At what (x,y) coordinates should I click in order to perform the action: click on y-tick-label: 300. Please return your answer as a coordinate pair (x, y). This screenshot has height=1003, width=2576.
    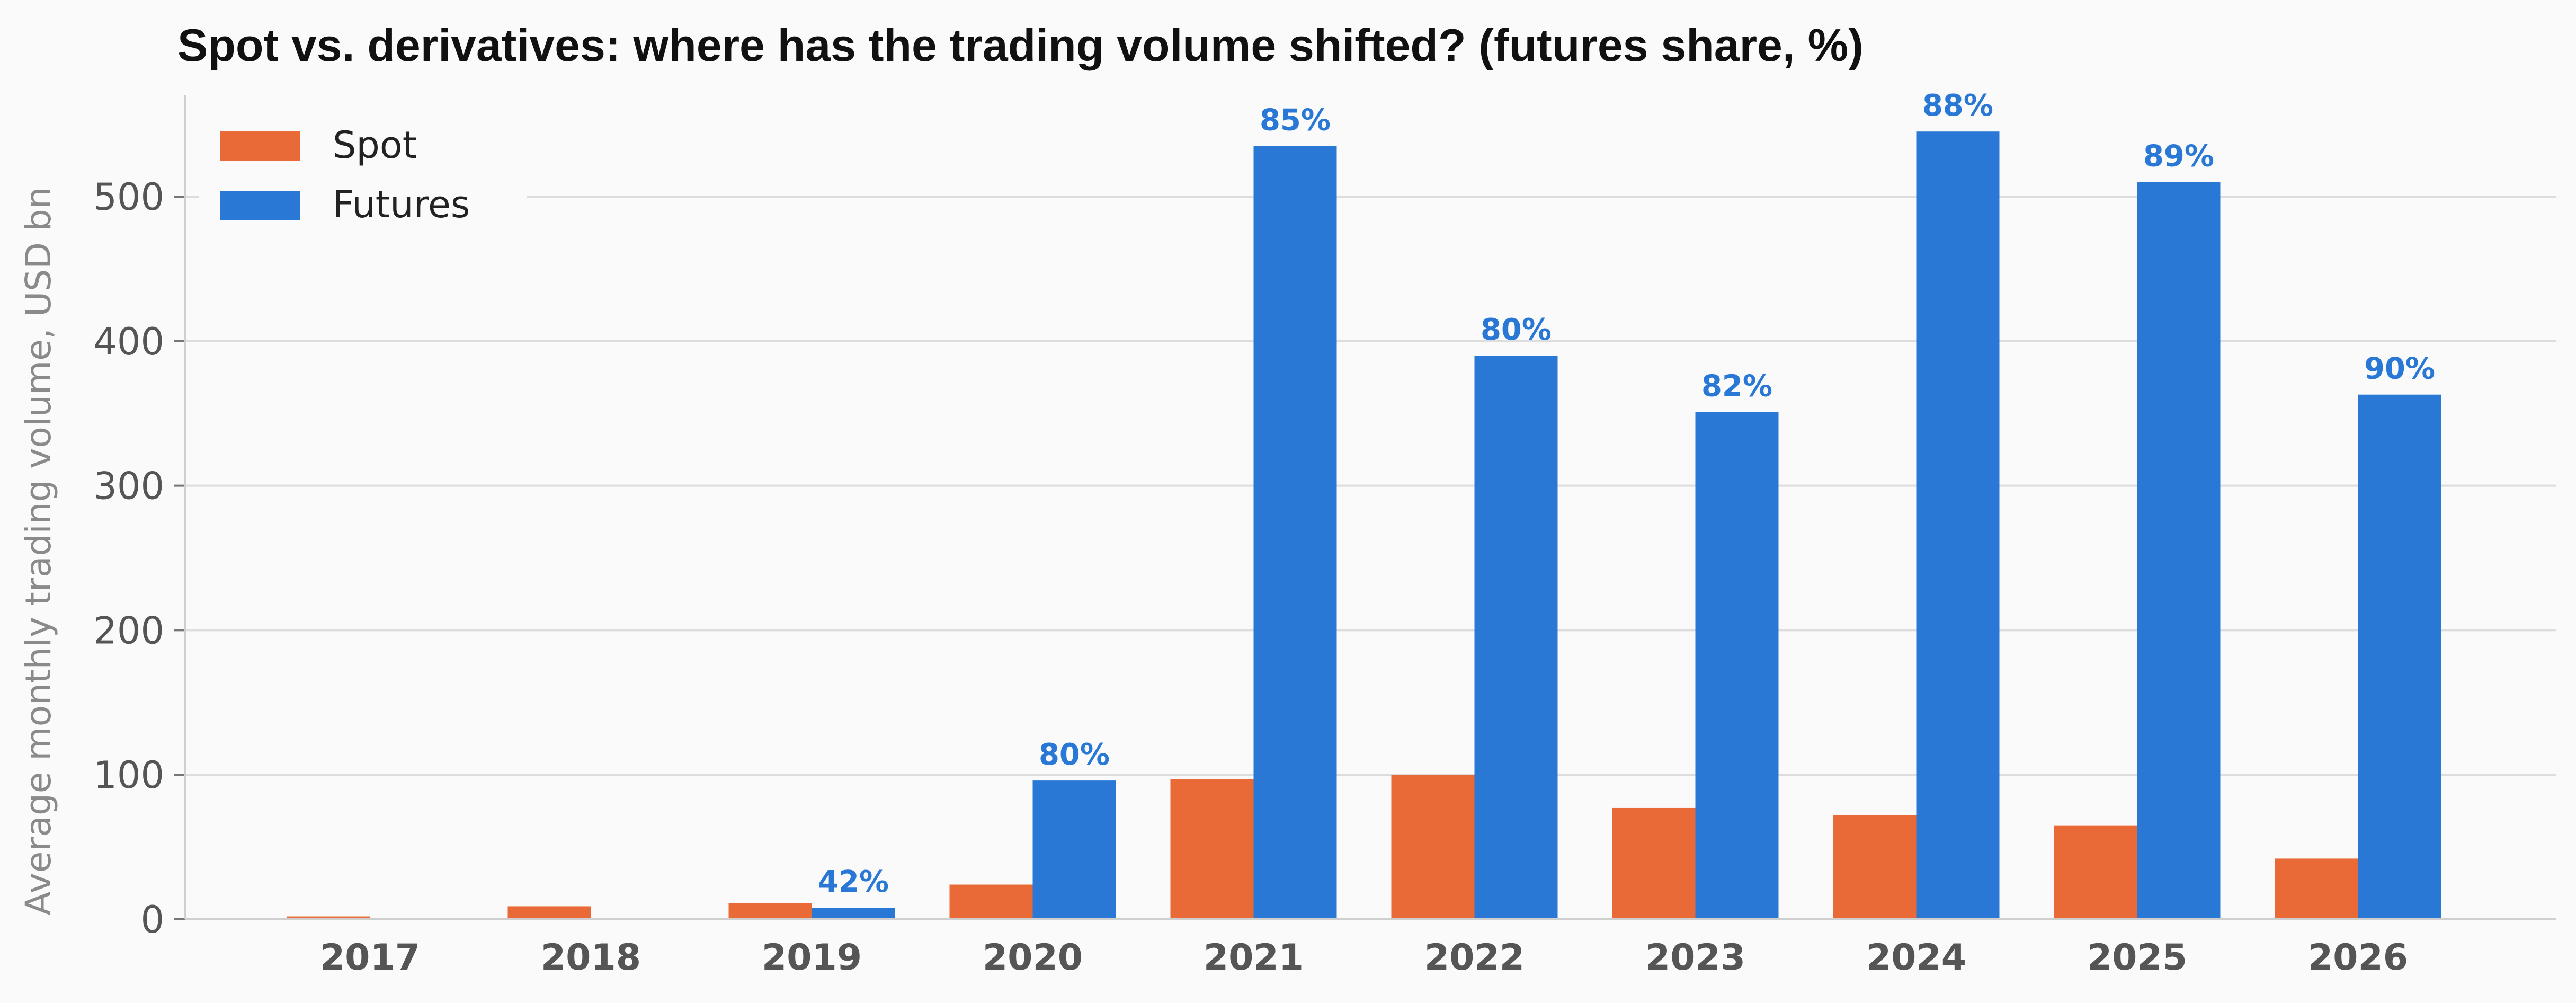
    Looking at the image, I should click on (128, 487).